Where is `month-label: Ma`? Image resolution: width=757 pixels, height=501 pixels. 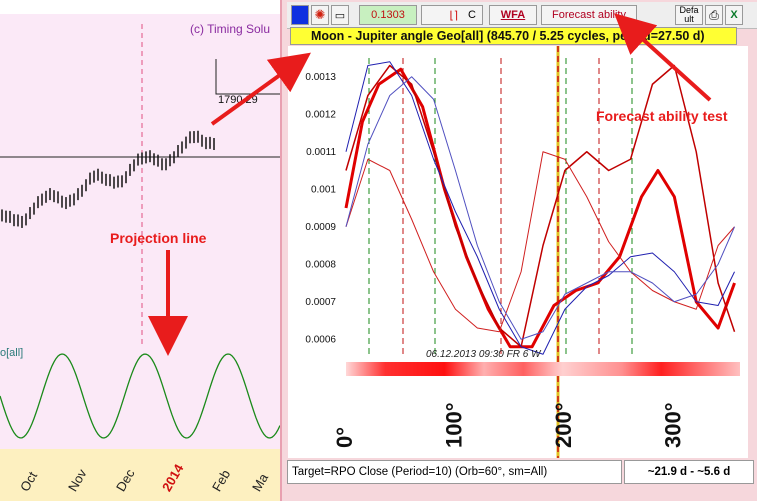
month-label: Ma is located at coordinates (260, 482).